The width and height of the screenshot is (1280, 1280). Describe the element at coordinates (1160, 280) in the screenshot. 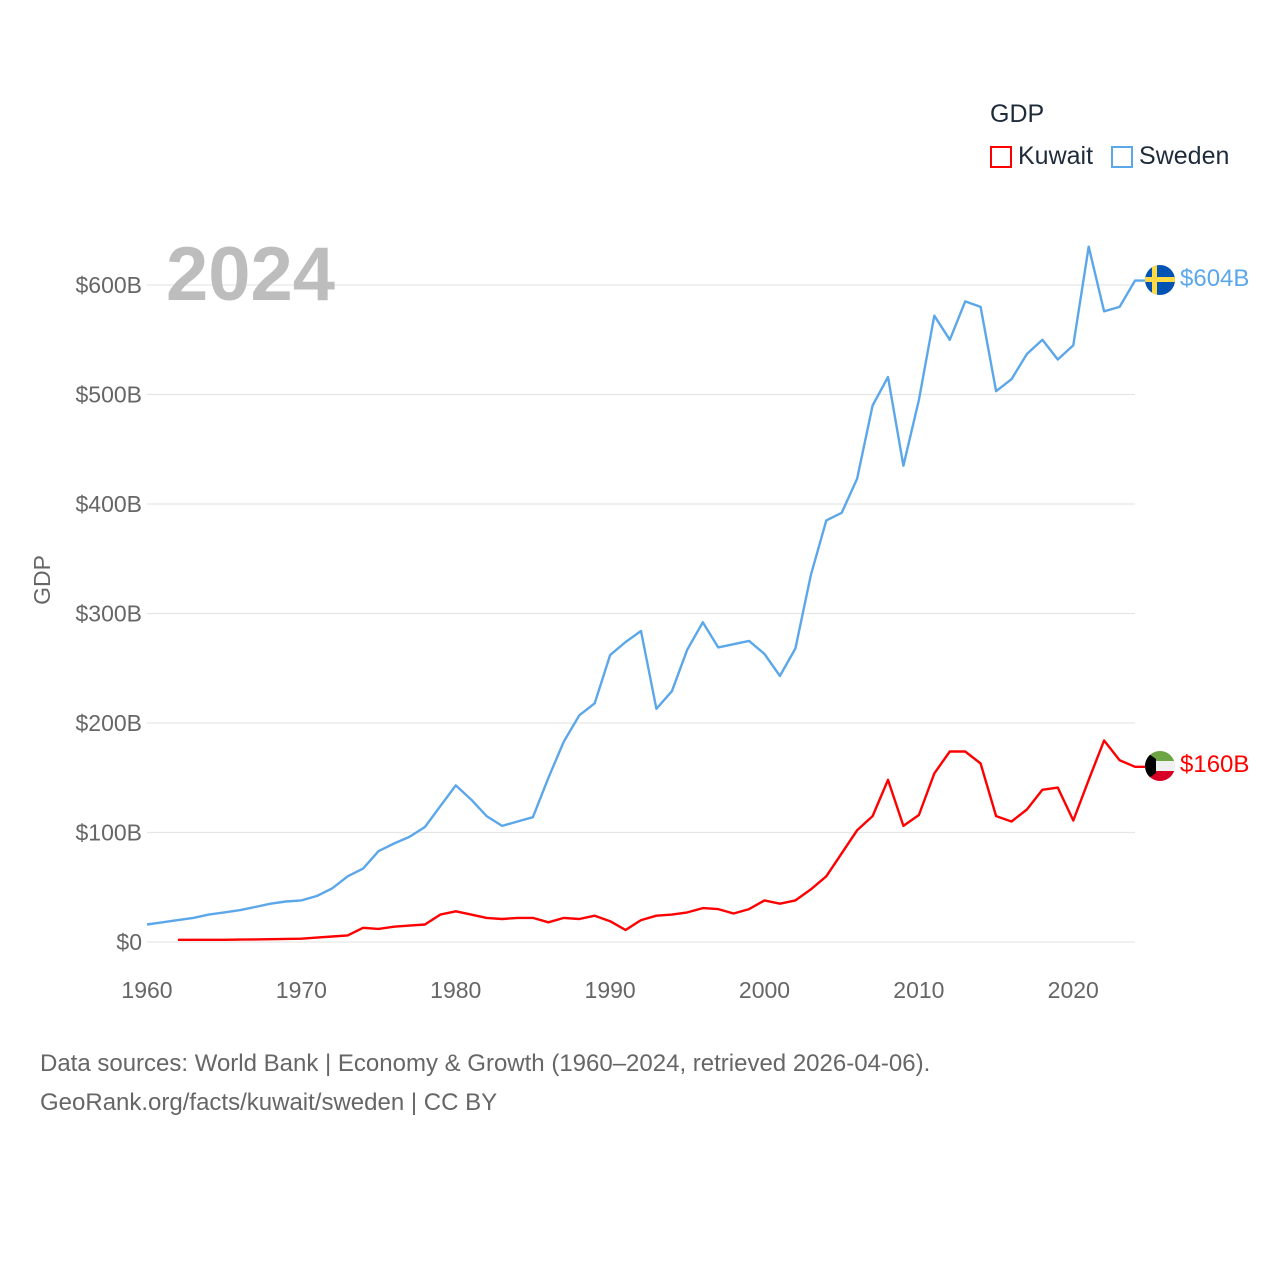

I see `sweden-flag-icon` at that location.